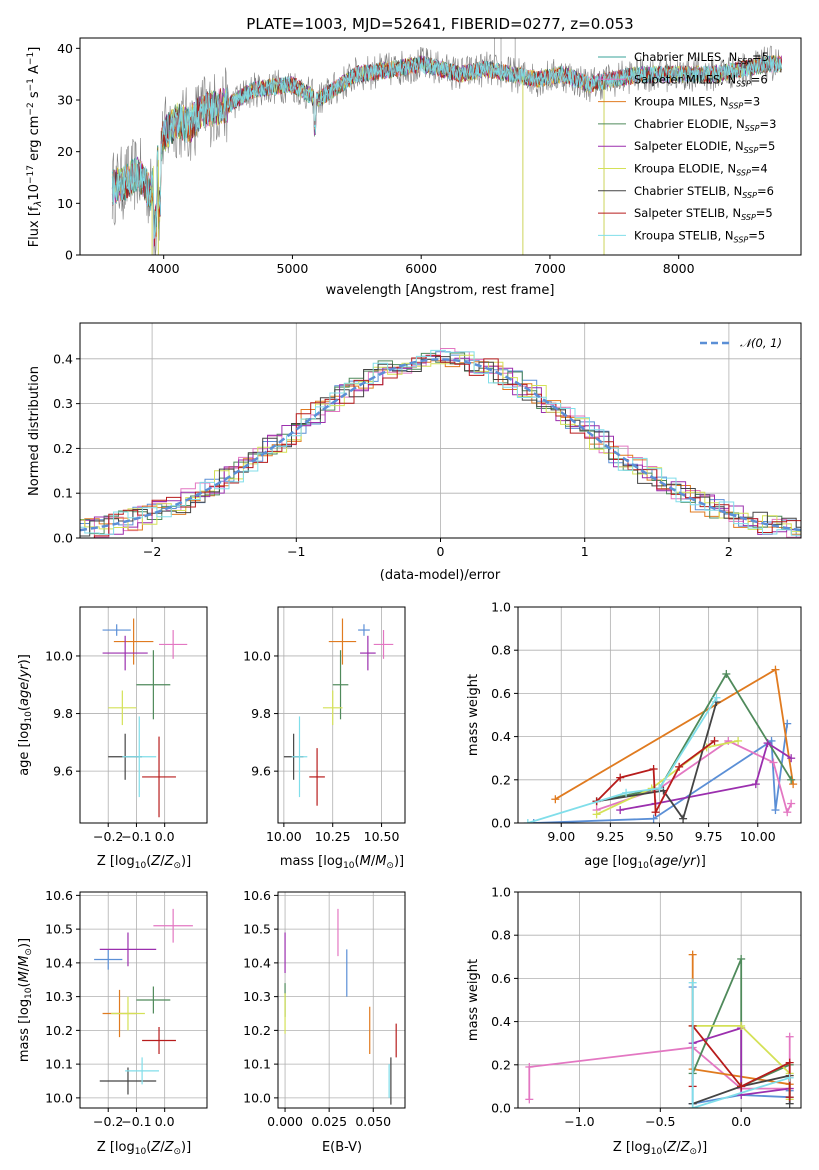  Describe the element at coordinates (296, 551) in the screenshot. I see `residuals-x-tick-label: −1` at that location.